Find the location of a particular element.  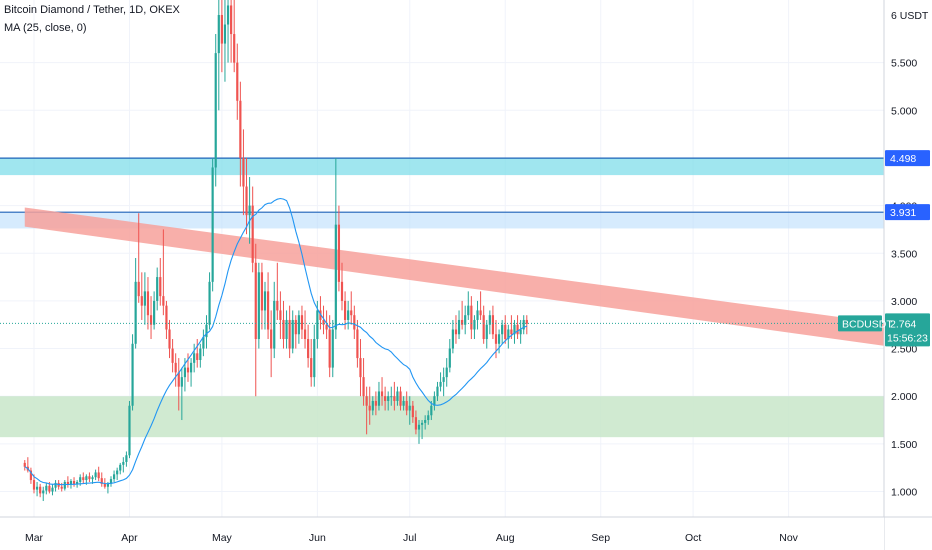

x-tick-label: Oct is located at coordinates (693, 538).